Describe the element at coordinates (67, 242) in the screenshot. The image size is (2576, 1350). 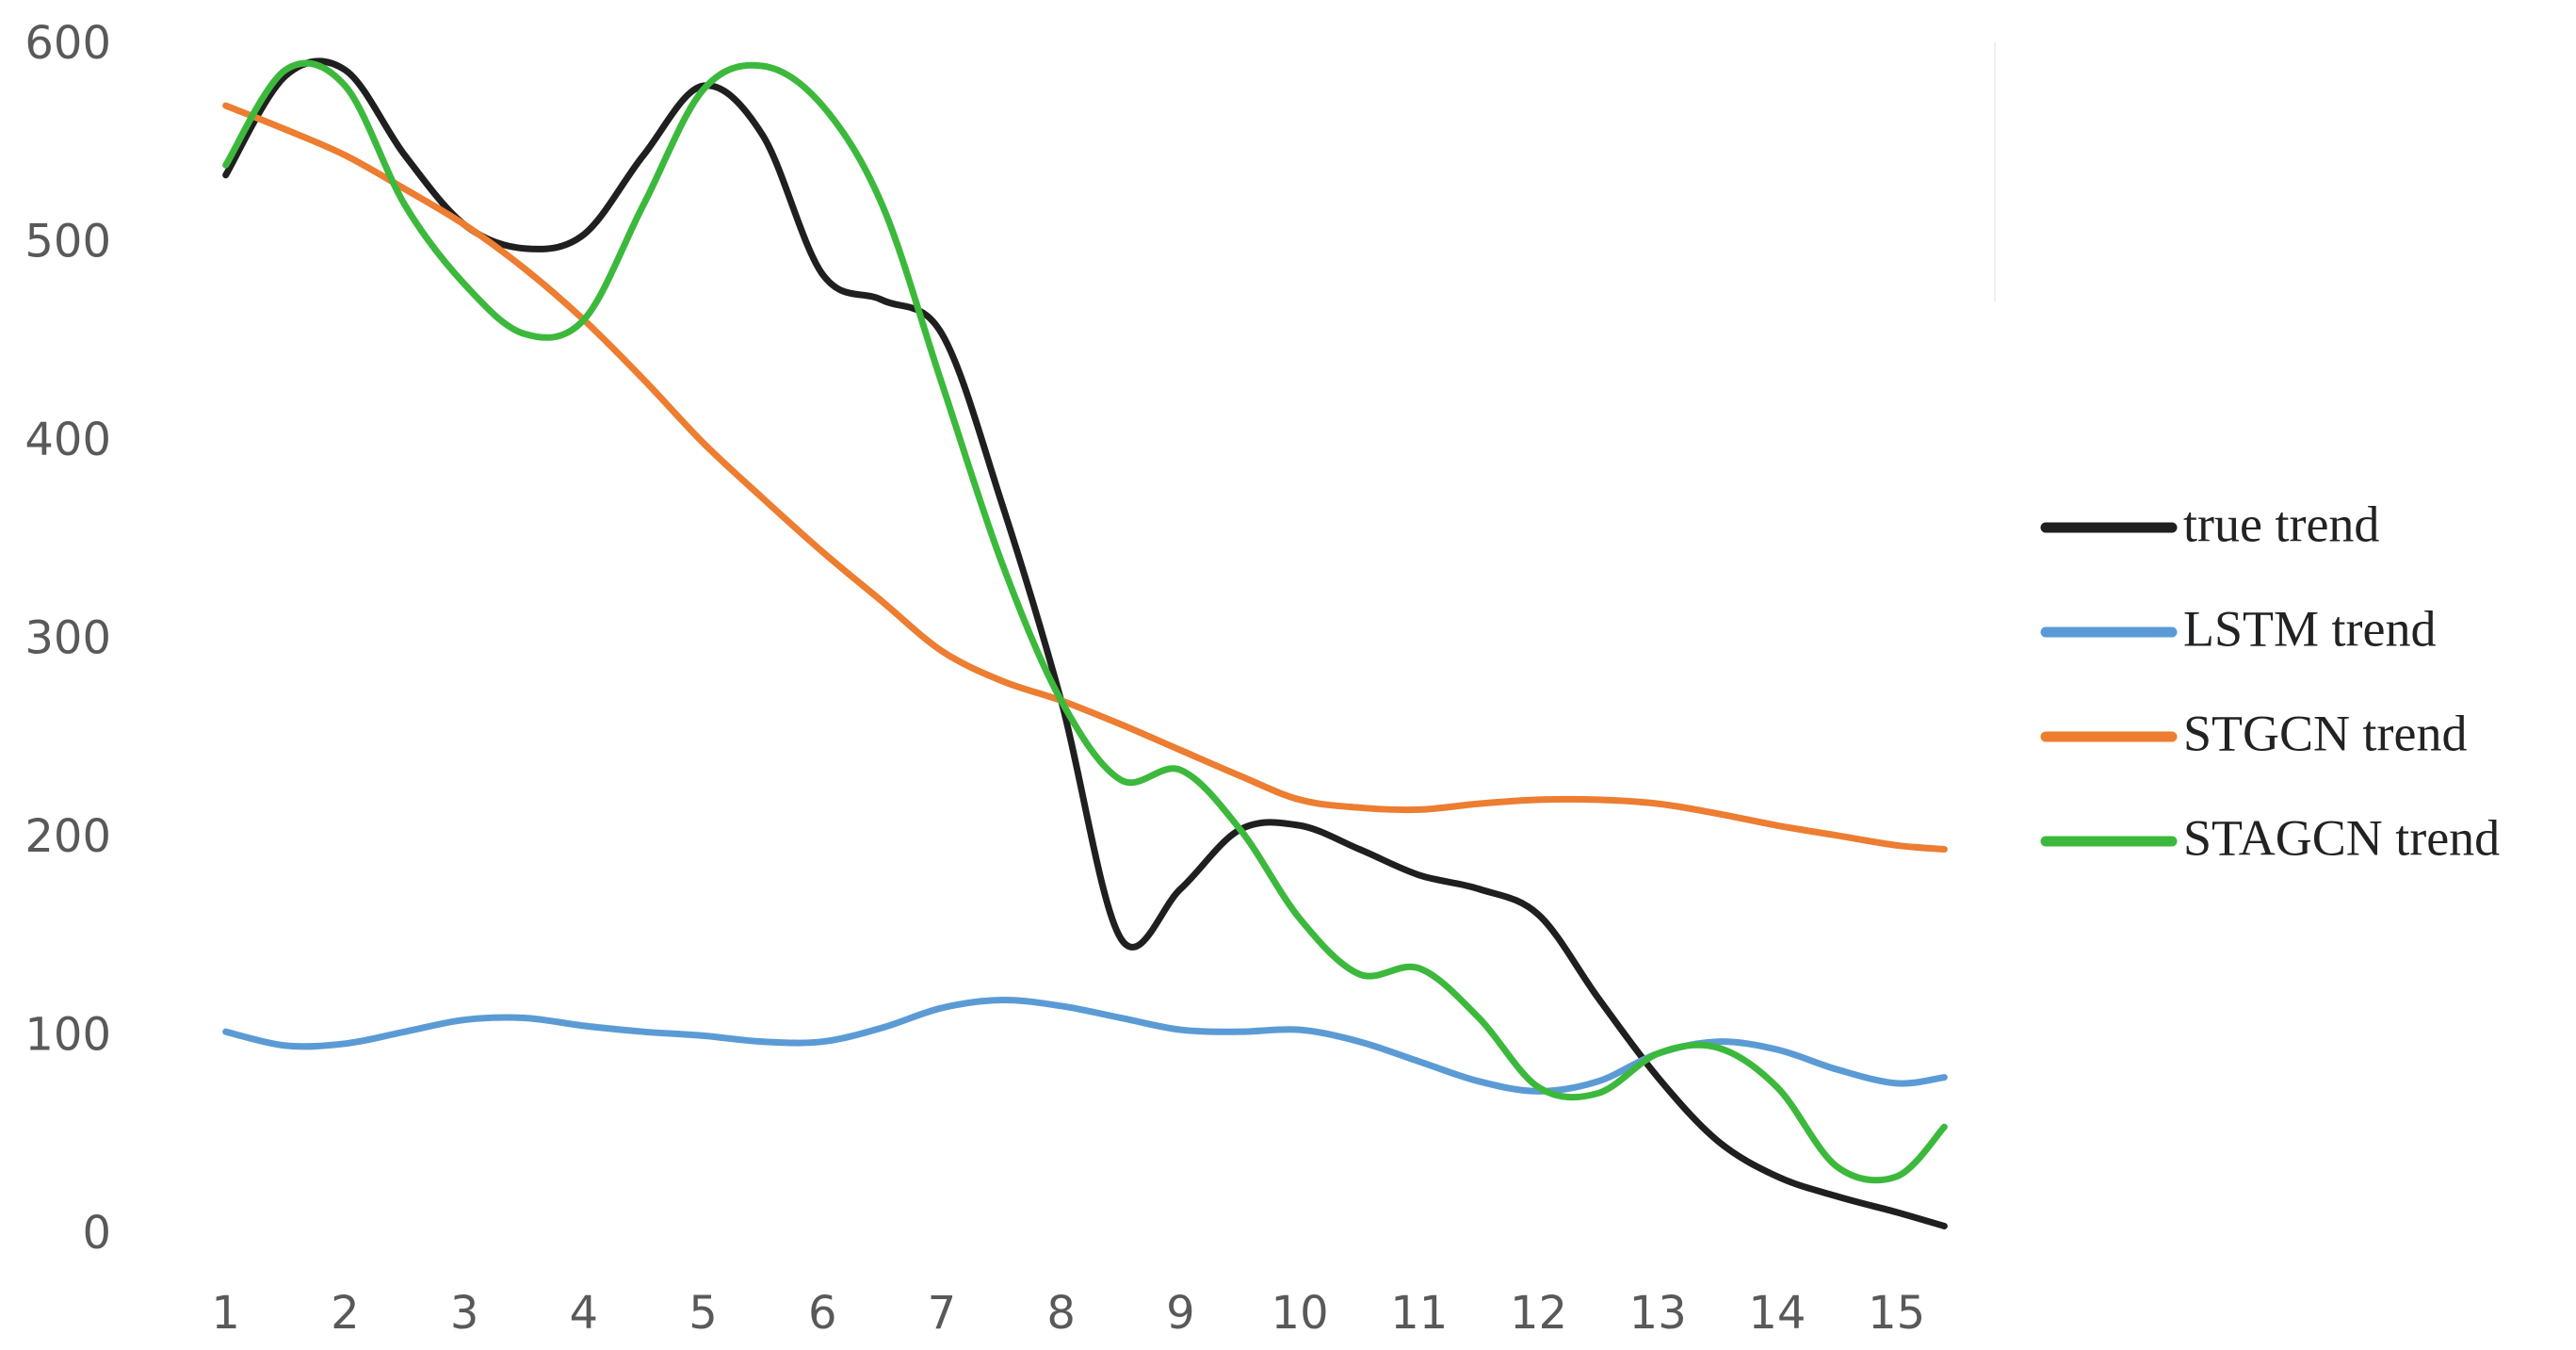
I see `y-tick-label: 500` at that location.